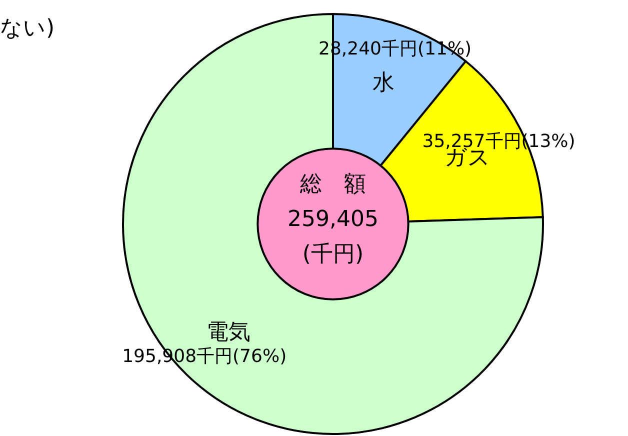  What do you see at coordinates (333, 219) in the screenshot?
I see `text: 259,405` at bounding box center [333, 219].